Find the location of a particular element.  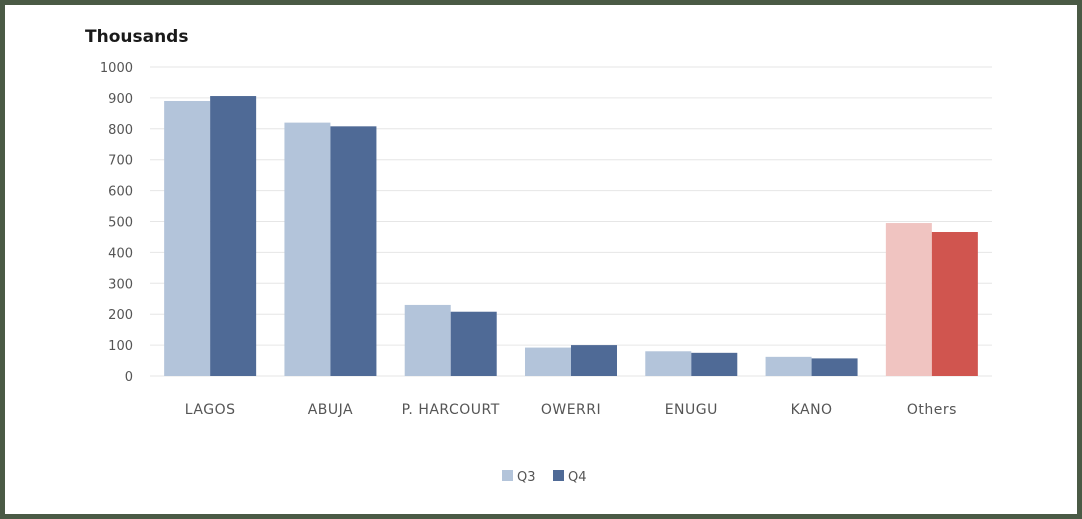

x-category-label: OWERRI is located at coordinates (571, 410).